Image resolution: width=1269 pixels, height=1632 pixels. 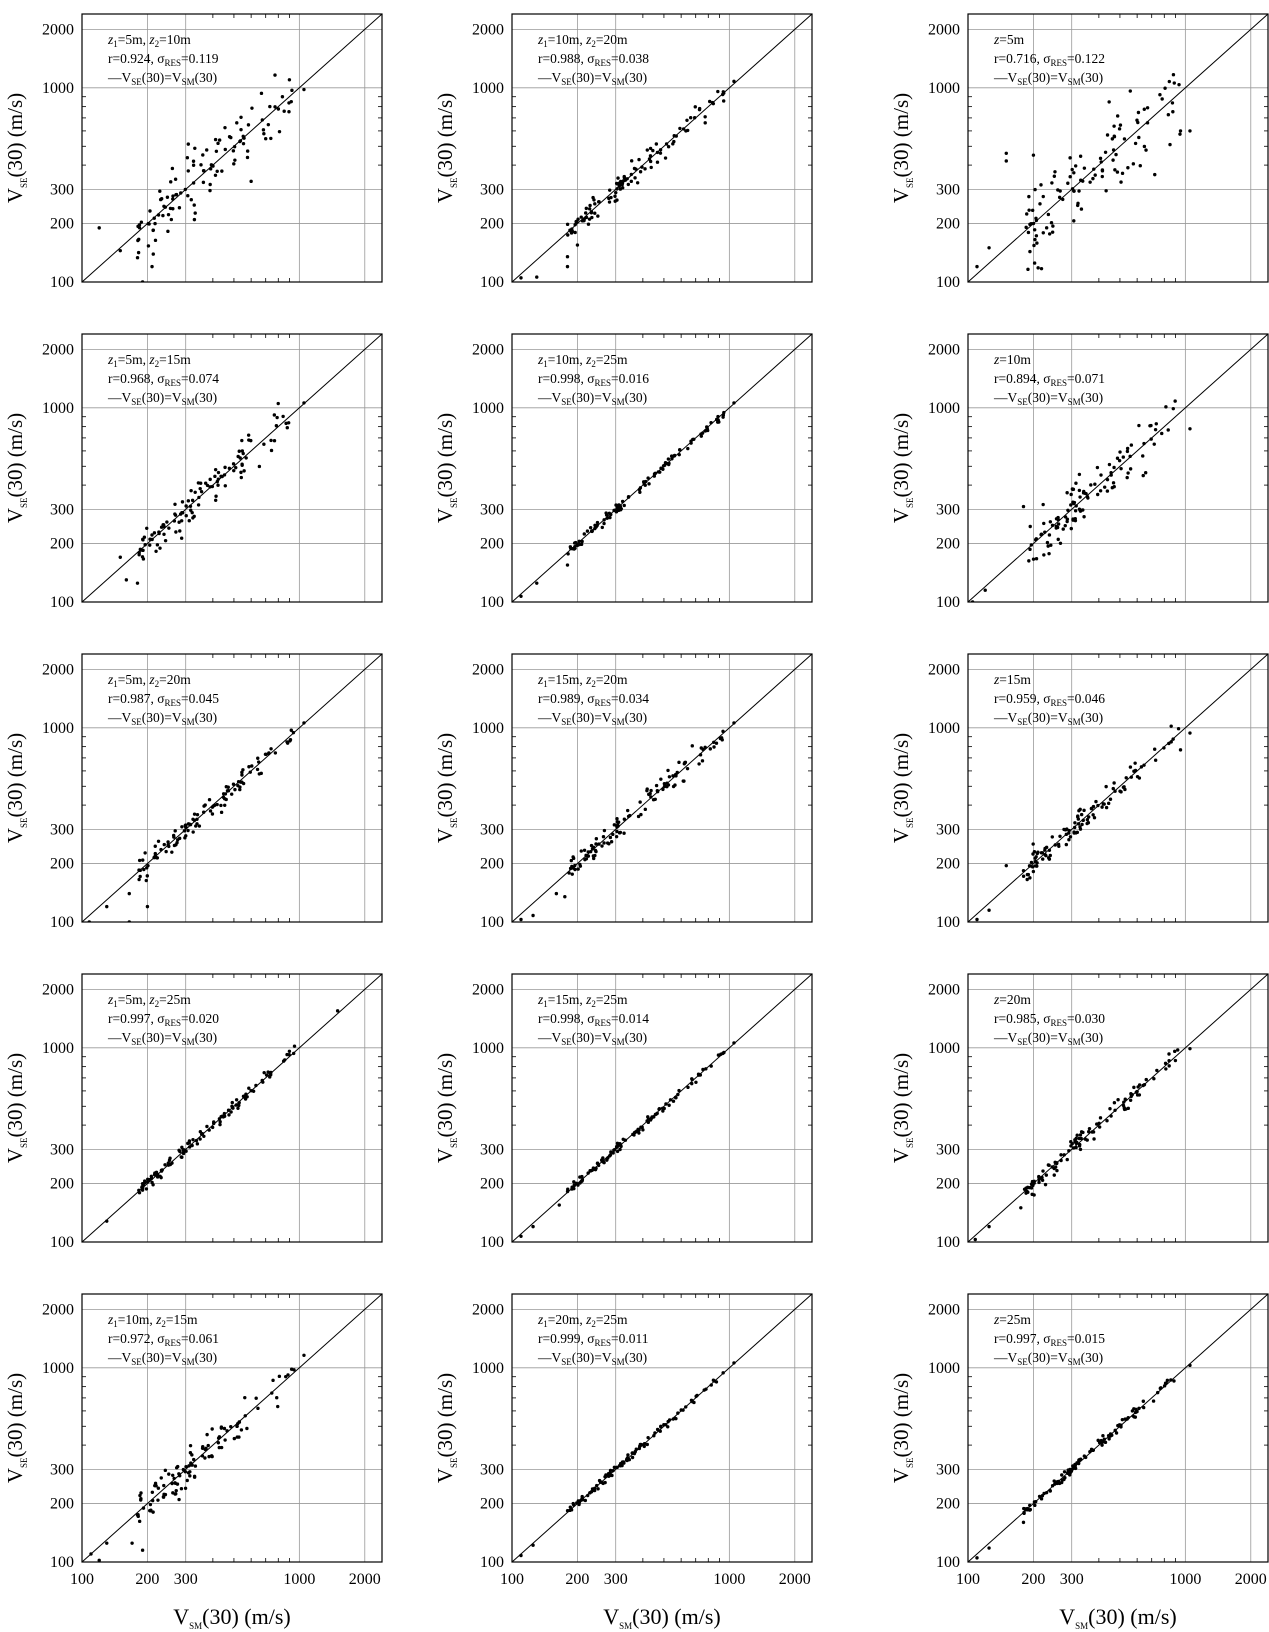 What do you see at coordinates (1081, 500) in the screenshot?
I see `data-points` at bounding box center [1081, 500].